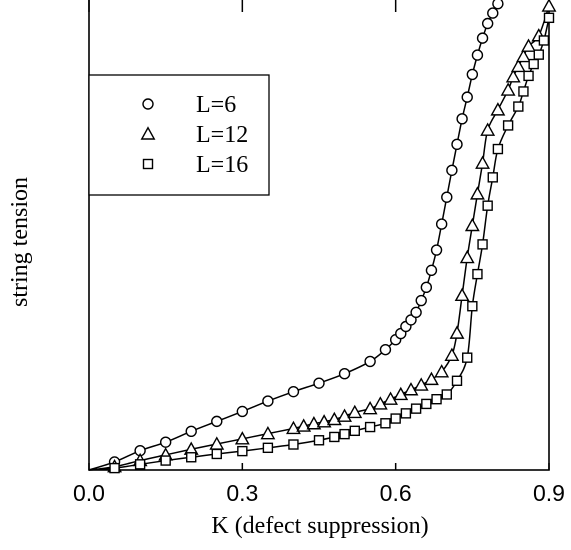 The image size is (571, 550). I want to click on legend-box, so click(179, 135).